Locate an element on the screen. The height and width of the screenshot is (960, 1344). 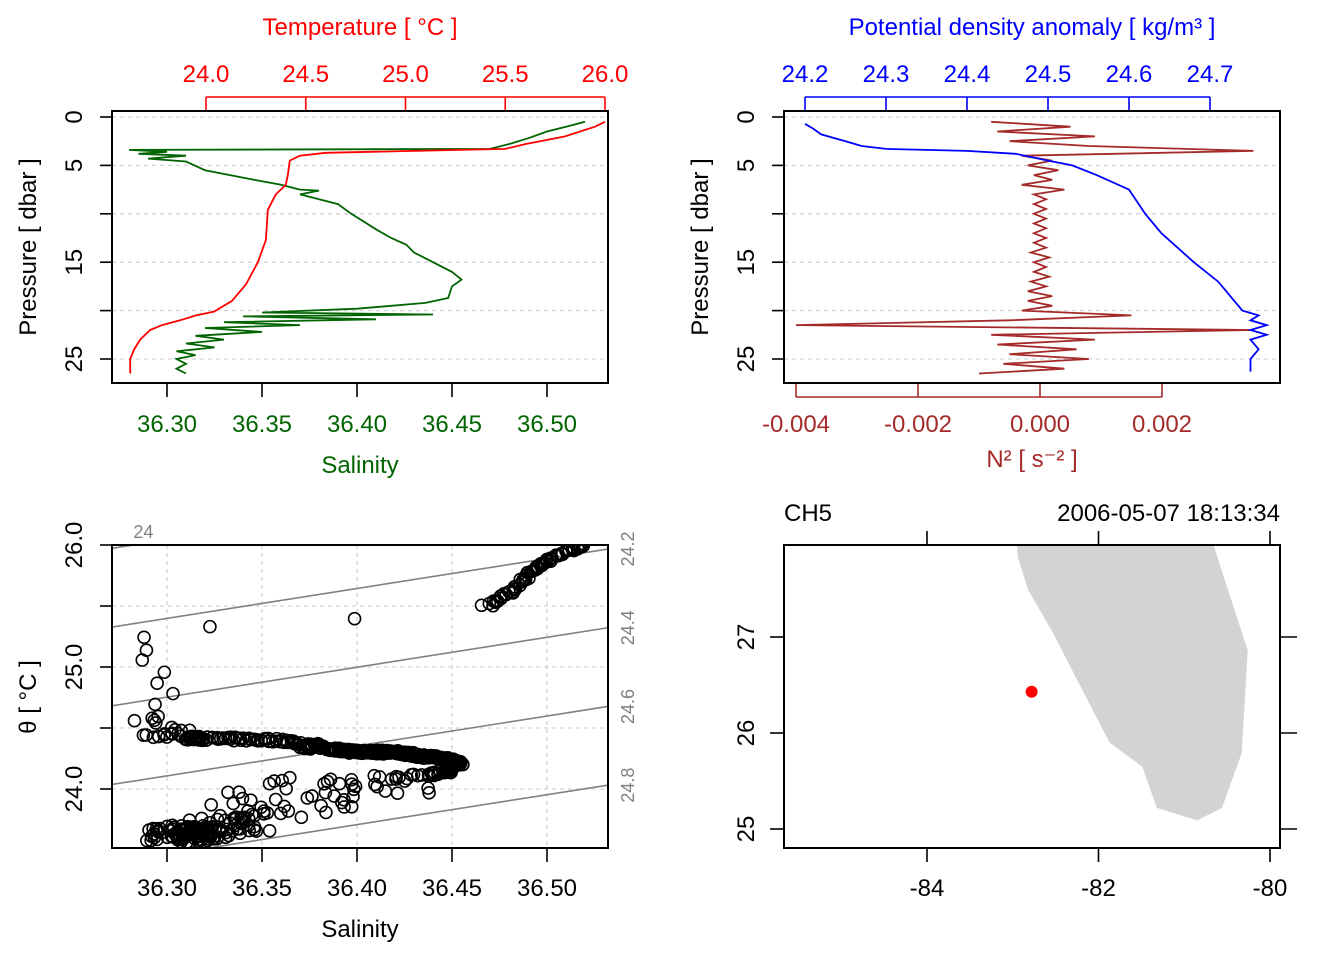
theta-tick-label: 26.0 is located at coordinates (74, 545).